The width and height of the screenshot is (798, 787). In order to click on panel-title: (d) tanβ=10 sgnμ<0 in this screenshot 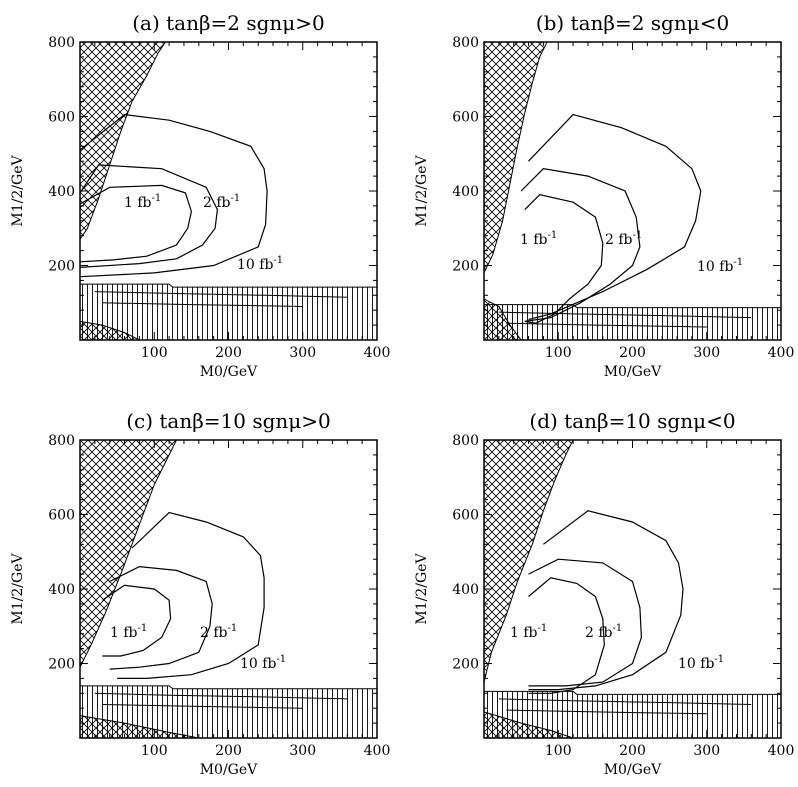, I will do `click(632, 421)`.